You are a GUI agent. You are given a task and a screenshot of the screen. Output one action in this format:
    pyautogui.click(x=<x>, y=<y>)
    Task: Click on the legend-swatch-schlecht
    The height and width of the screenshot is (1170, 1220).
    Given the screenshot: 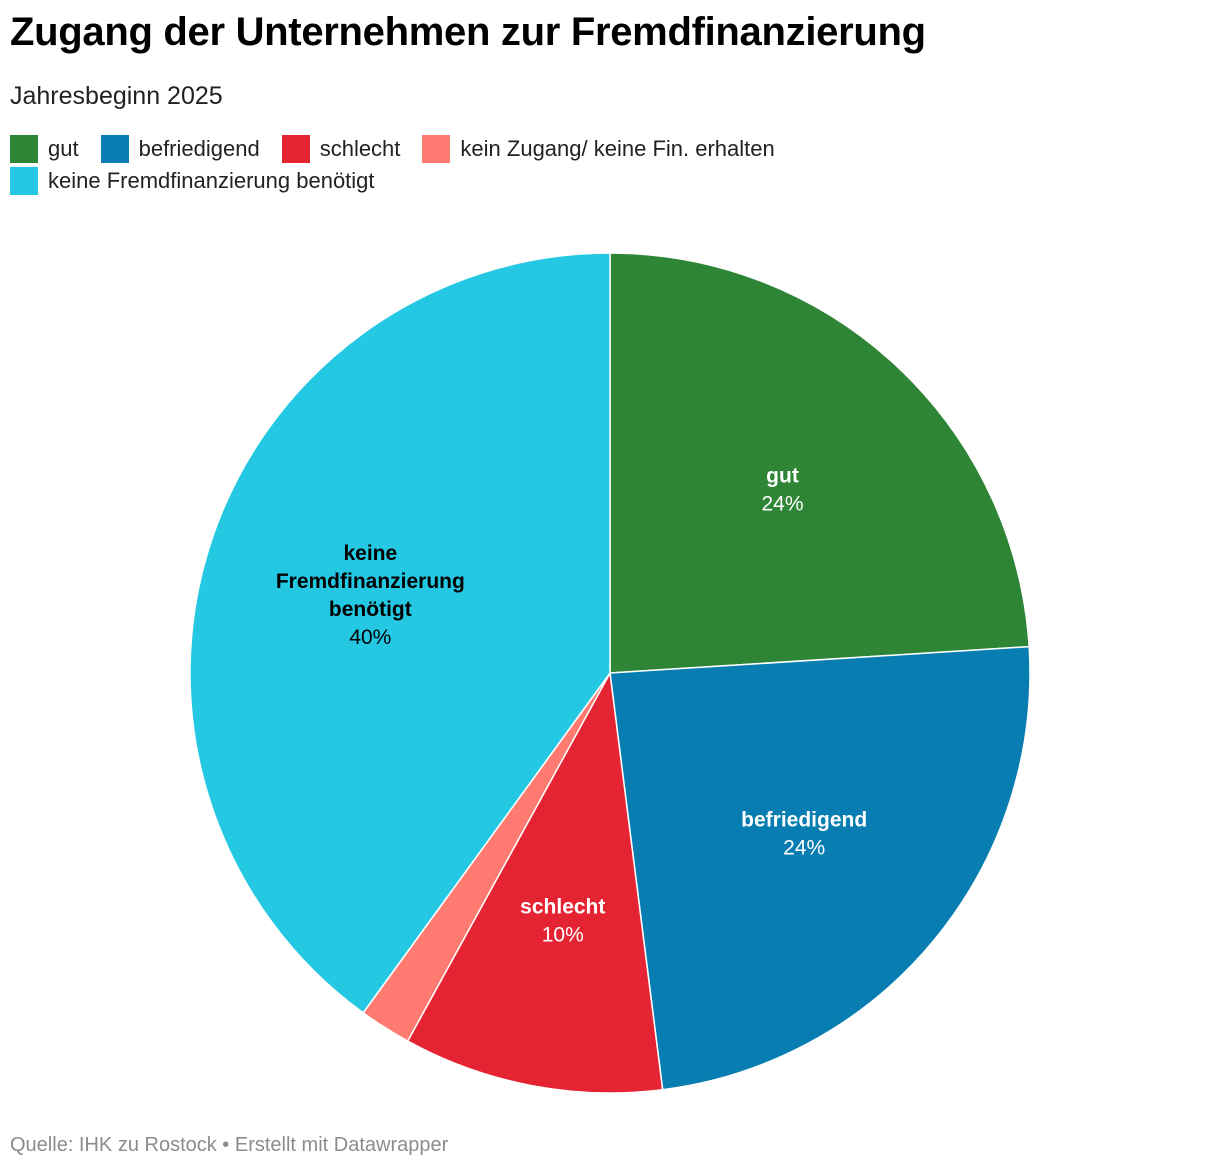 What is the action you would take?
    pyautogui.click(x=295, y=149)
    